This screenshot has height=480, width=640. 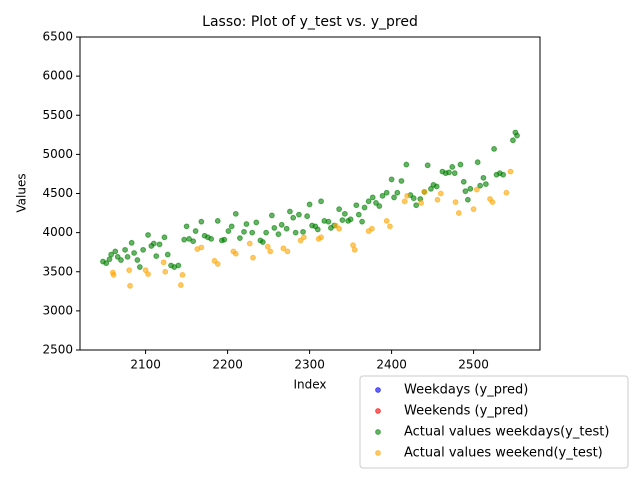 I want to click on x-tick-label: 2300, so click(x=309, y=365).